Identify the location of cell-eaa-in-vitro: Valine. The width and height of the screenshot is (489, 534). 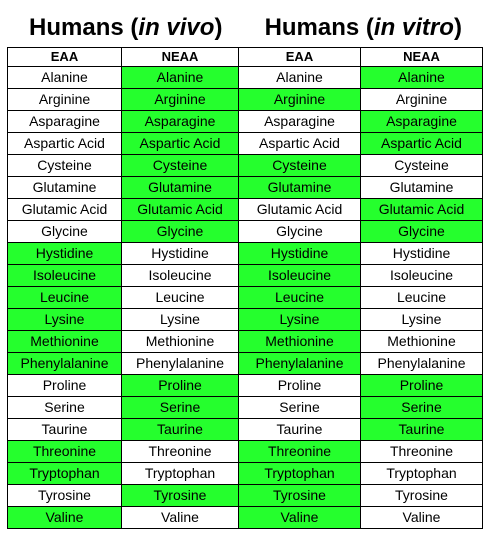
(299, 517).